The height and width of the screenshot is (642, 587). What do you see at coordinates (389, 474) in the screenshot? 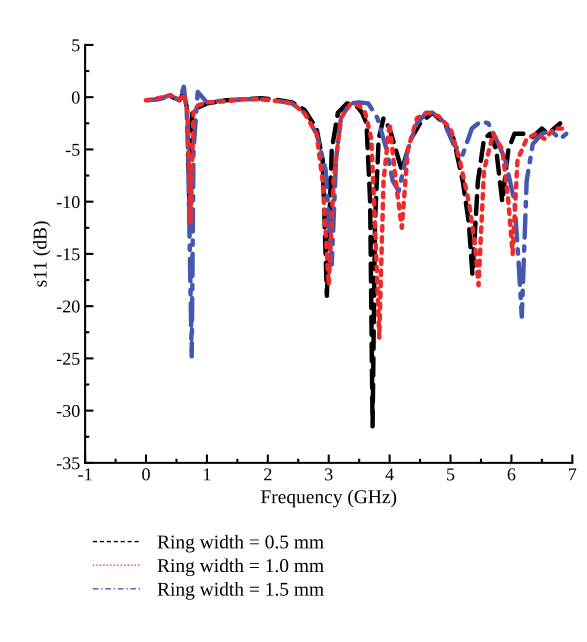
I see `x-tick-label: 4` at bounding box center [389, 474].